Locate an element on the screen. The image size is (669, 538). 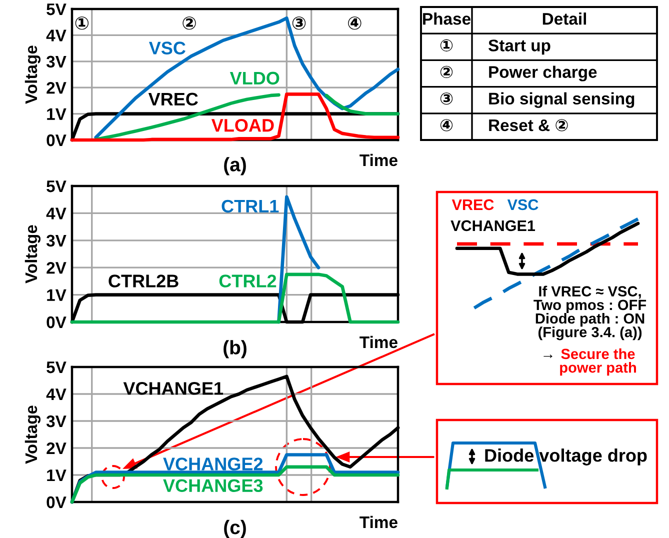
text: Start up is located at coordinates (519, 47).